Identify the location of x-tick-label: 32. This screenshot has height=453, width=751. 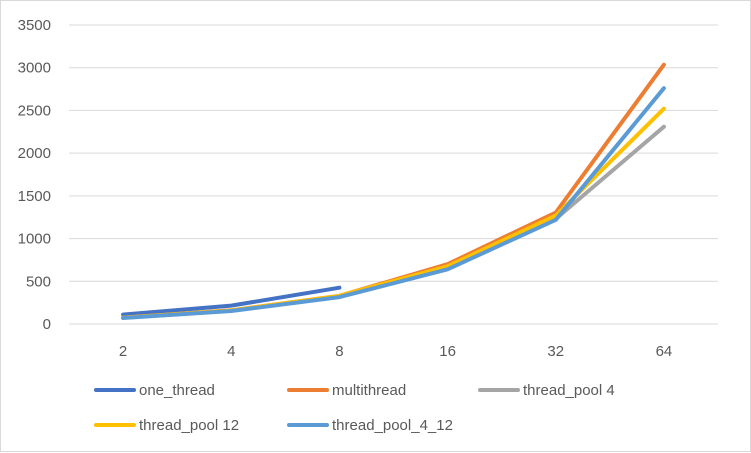
(555, 351).